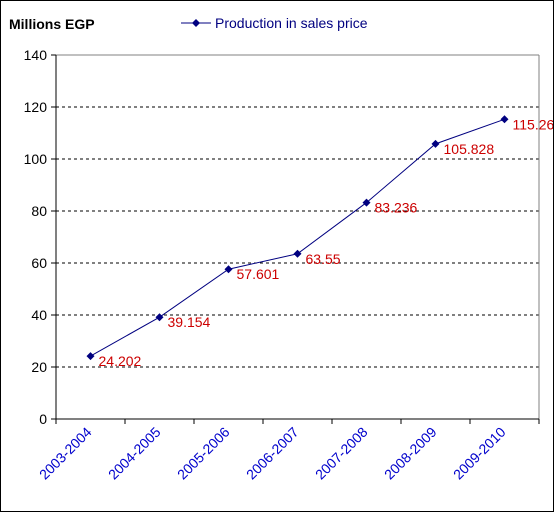 This screenshot has width=554, height=512. What do you see at coordinates (291, 23) in the screenshot?
I see `legend-series-label: Production in sales price` at bounding box center [291, 23].